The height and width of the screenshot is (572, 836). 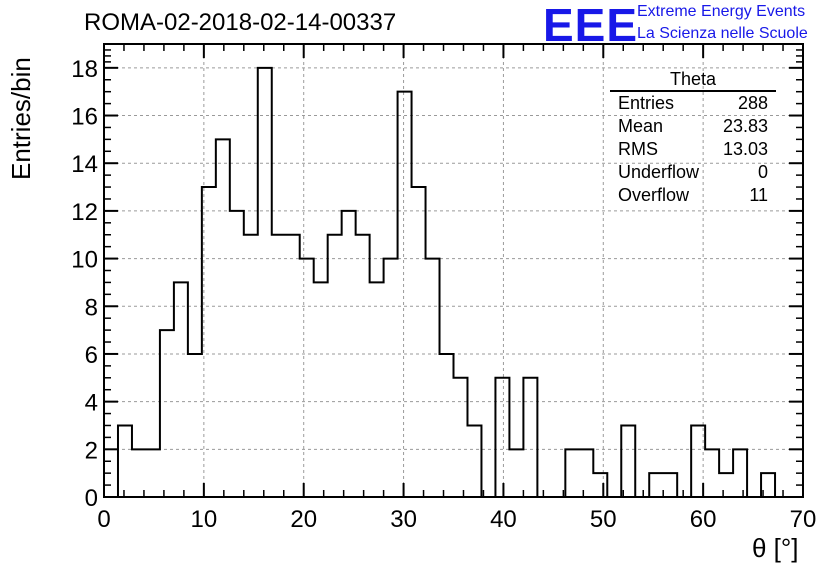 I want to click on y-tick-label: 0, so click(x=91, y=498).